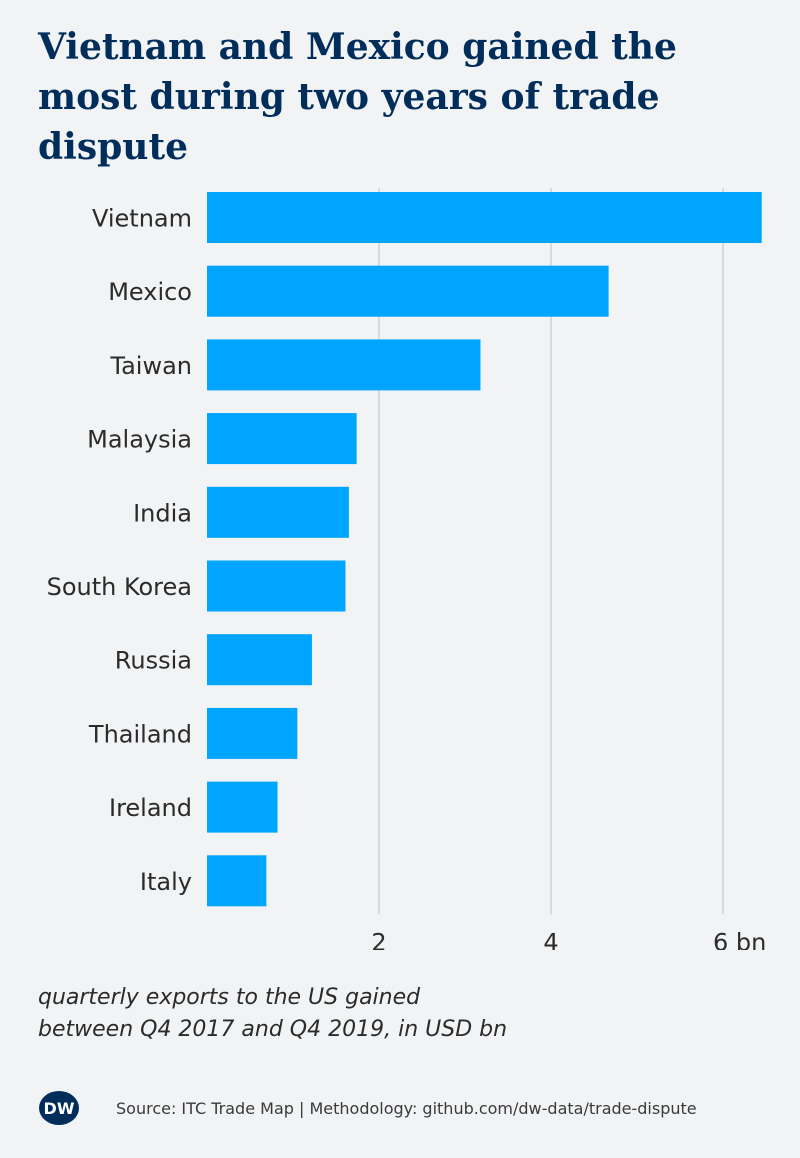 The width and height of the screenshot is (800, 1158). Describe the element at coordinates (344, 365) in the screenshot. I see `bar-taiwan` at that location.